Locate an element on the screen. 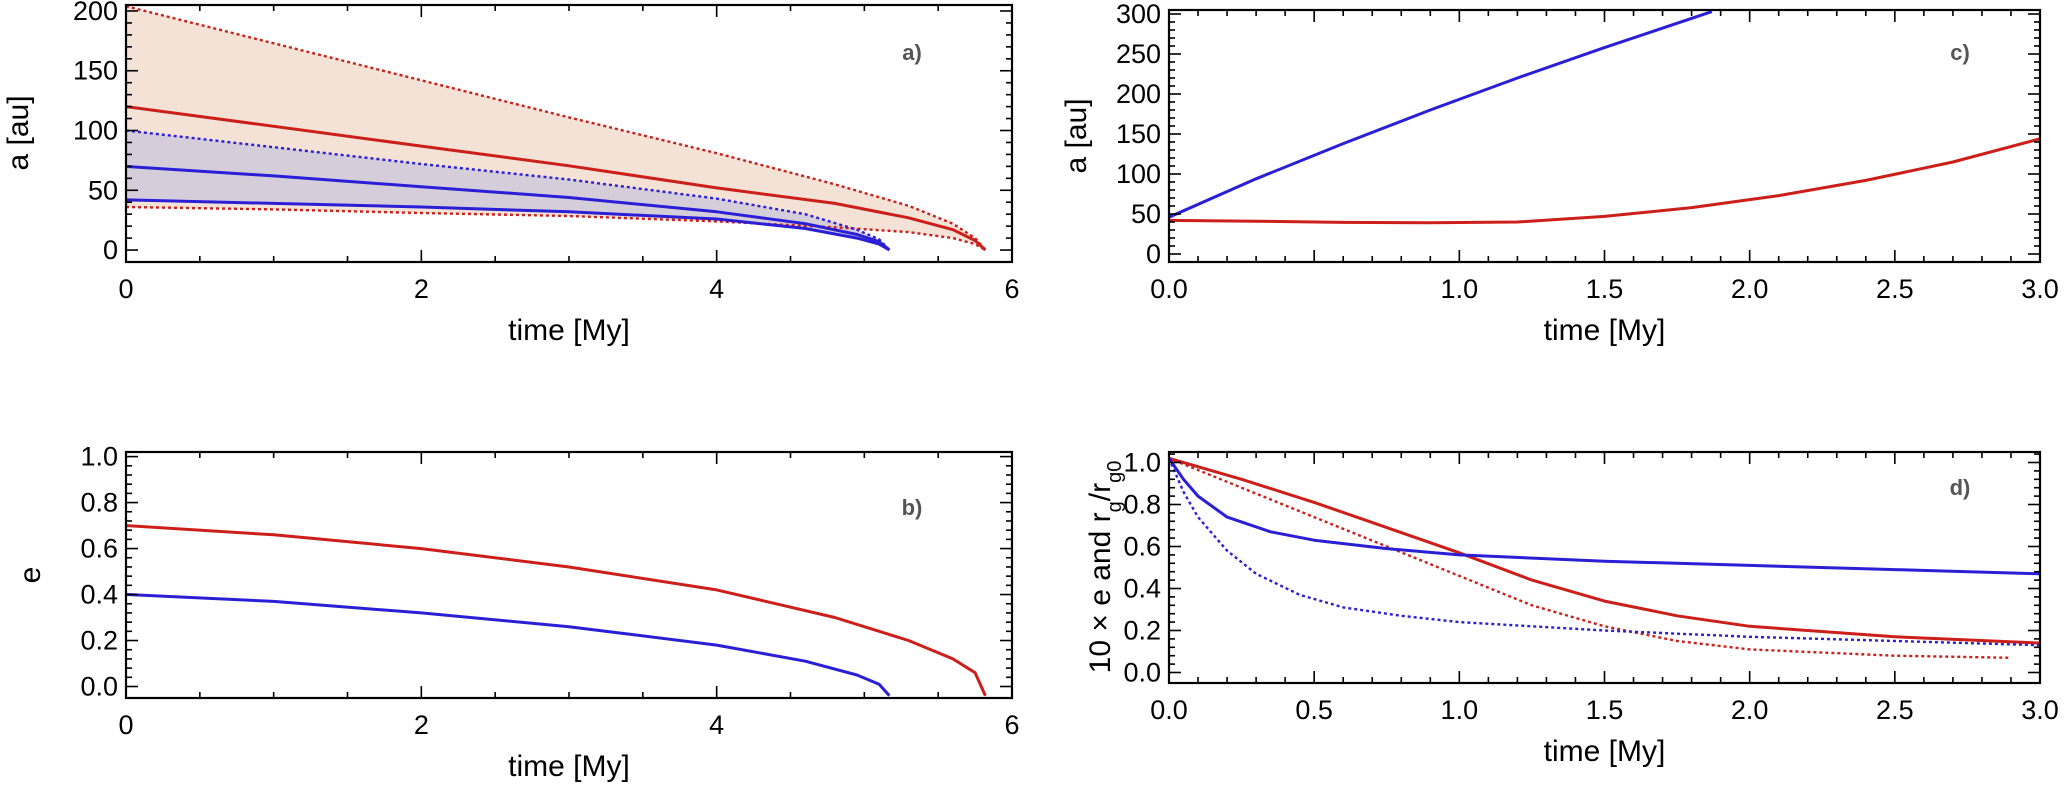 This screenshot has height=791, width=2064. series-blue-solid is located at coordinates (1604, 516).